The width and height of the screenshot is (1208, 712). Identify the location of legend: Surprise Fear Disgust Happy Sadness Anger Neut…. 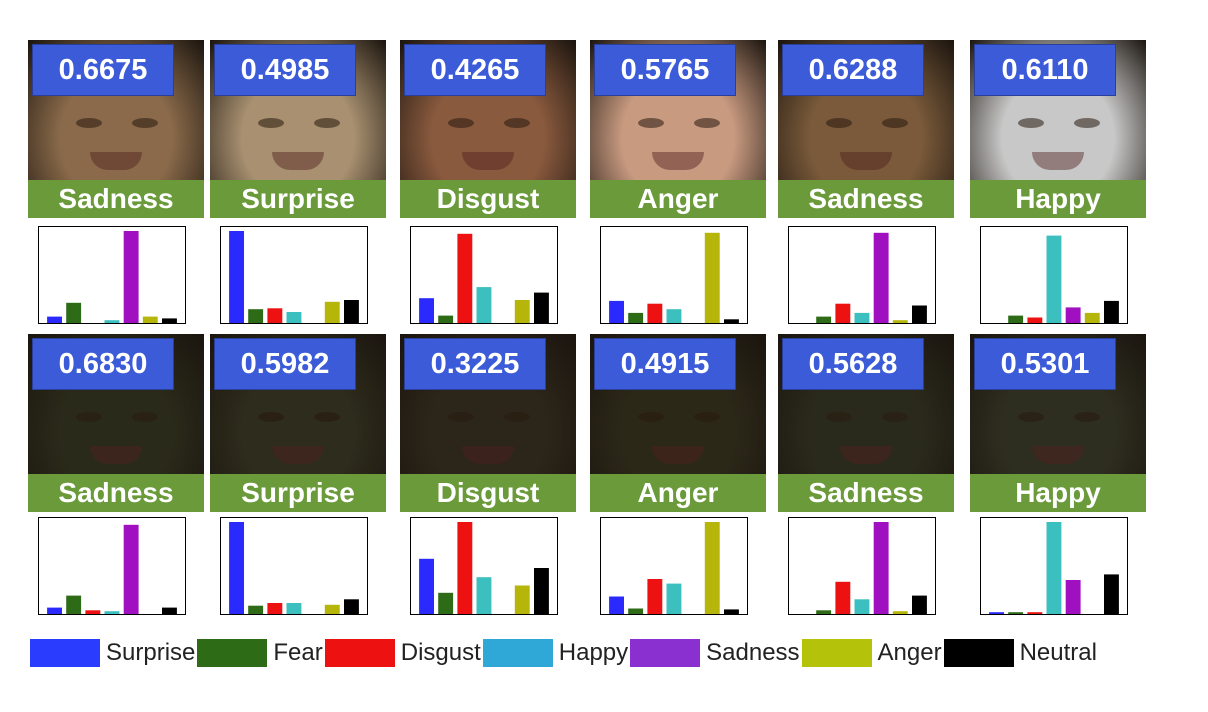
(564, 653).